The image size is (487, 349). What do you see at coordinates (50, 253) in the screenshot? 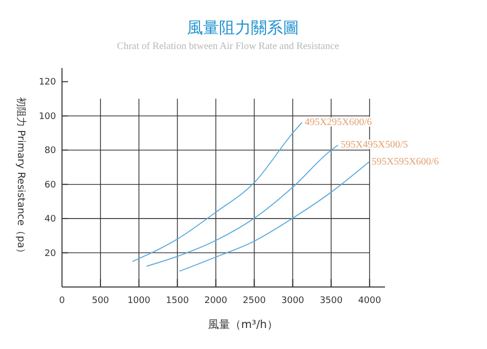
I see `y-tick-label: 20` at bounding box center [50, 253].